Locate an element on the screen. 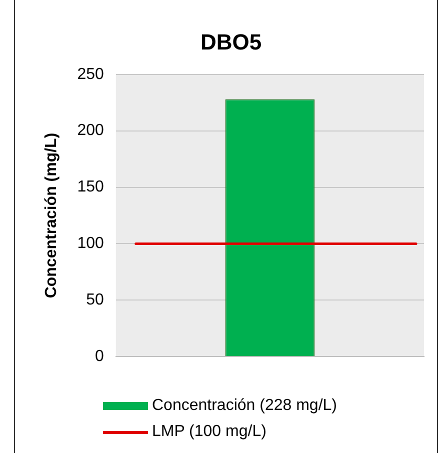 The image size is (445, 453). y-tick-label: 200 is located at coordinates (90, 131).